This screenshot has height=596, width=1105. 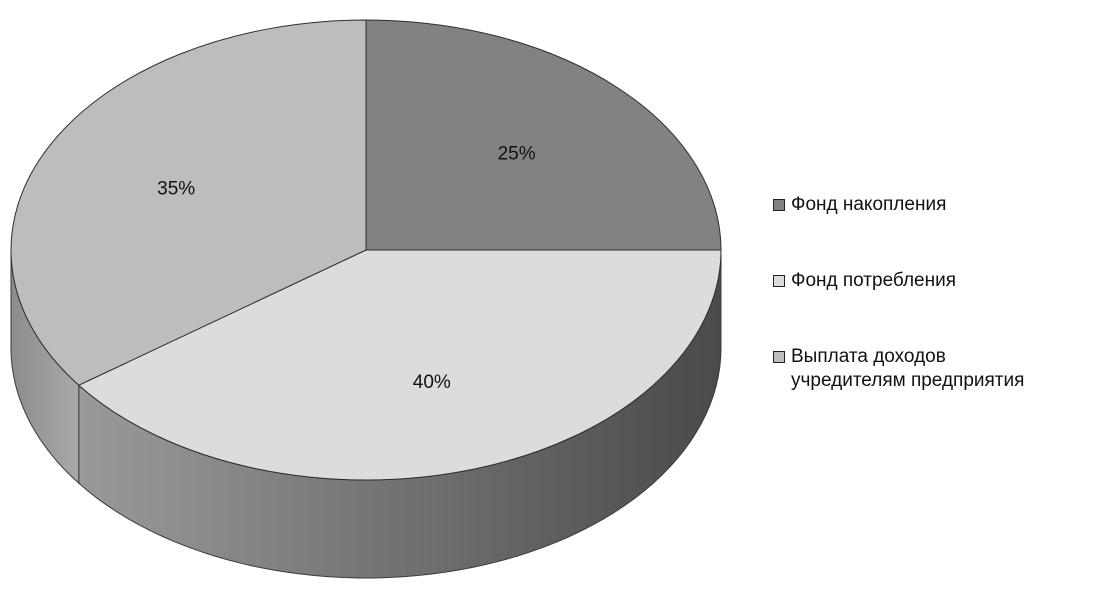 I want to click on legend-item-0: Фонд накопления, so click(x=938, y=205).